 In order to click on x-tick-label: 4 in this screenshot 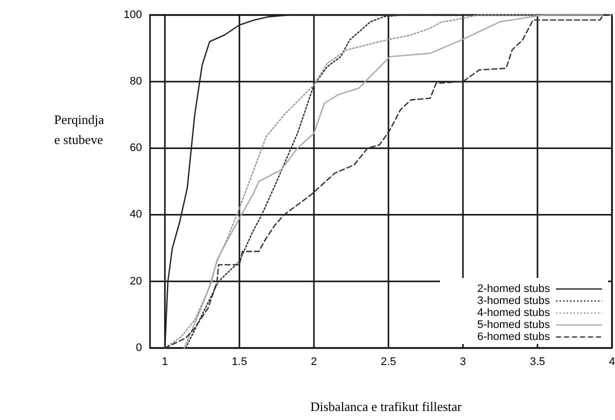, I will do `click(611, 362)`.